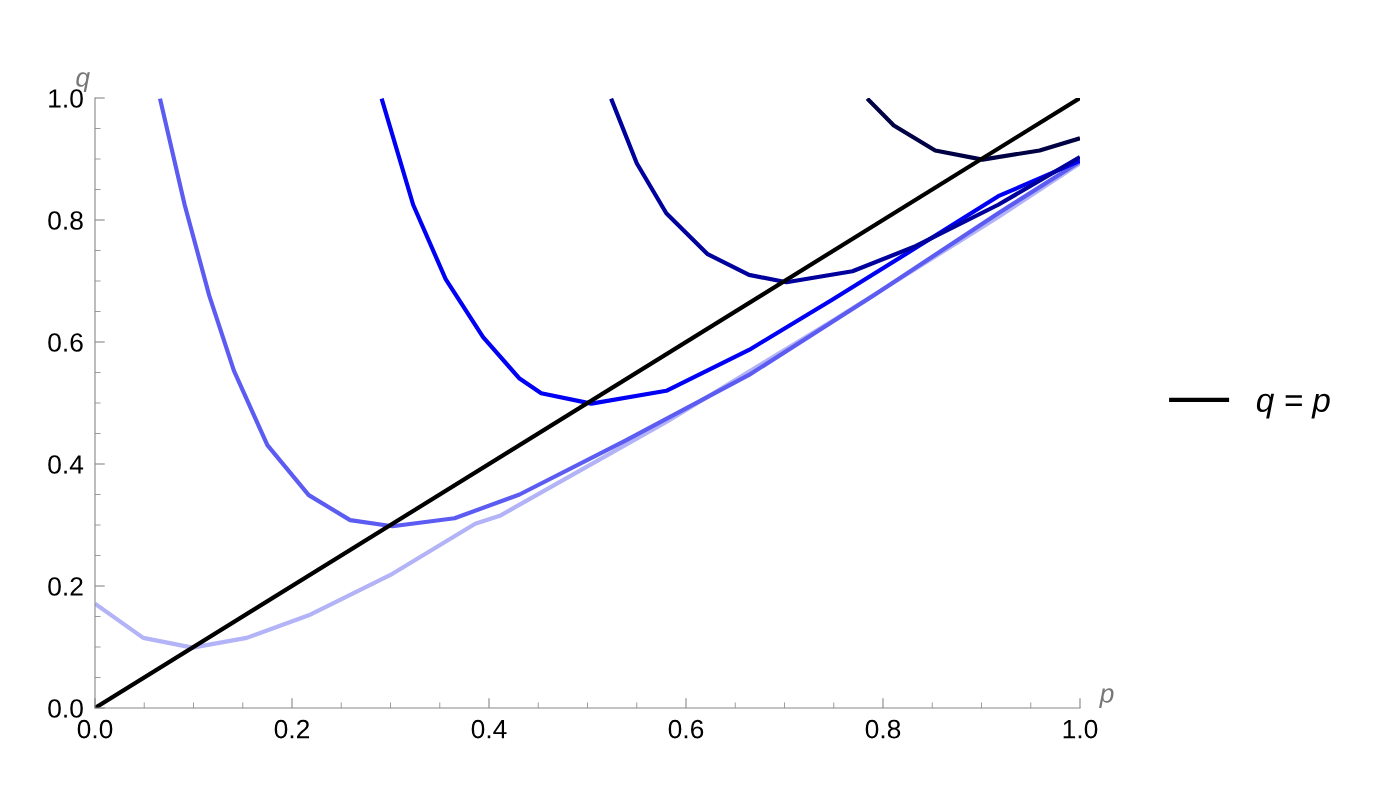  Describe the element at coordinates (883, 729) in the screenshot. I see `x-tick-label: 0.8` at that location.